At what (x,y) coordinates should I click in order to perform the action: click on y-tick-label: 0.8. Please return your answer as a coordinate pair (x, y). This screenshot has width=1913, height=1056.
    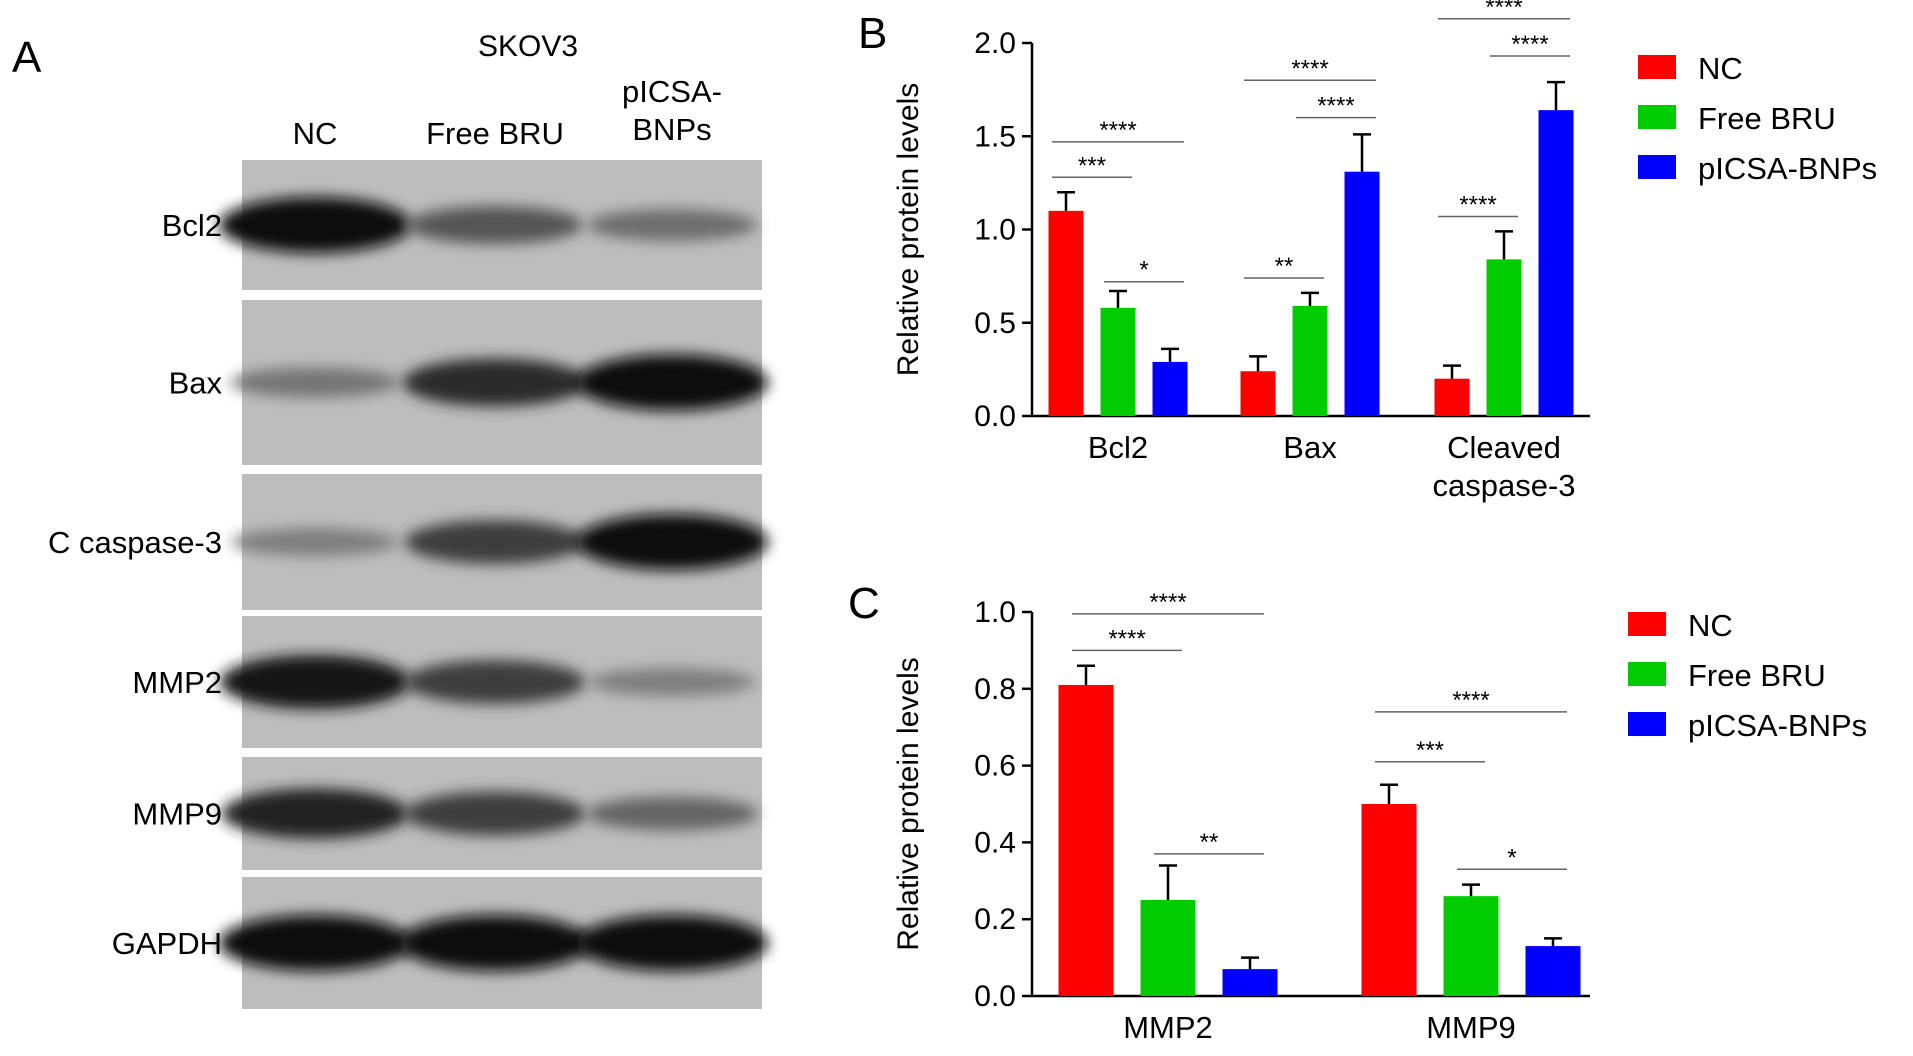
    Looking at the image, I should click on (995, 689).